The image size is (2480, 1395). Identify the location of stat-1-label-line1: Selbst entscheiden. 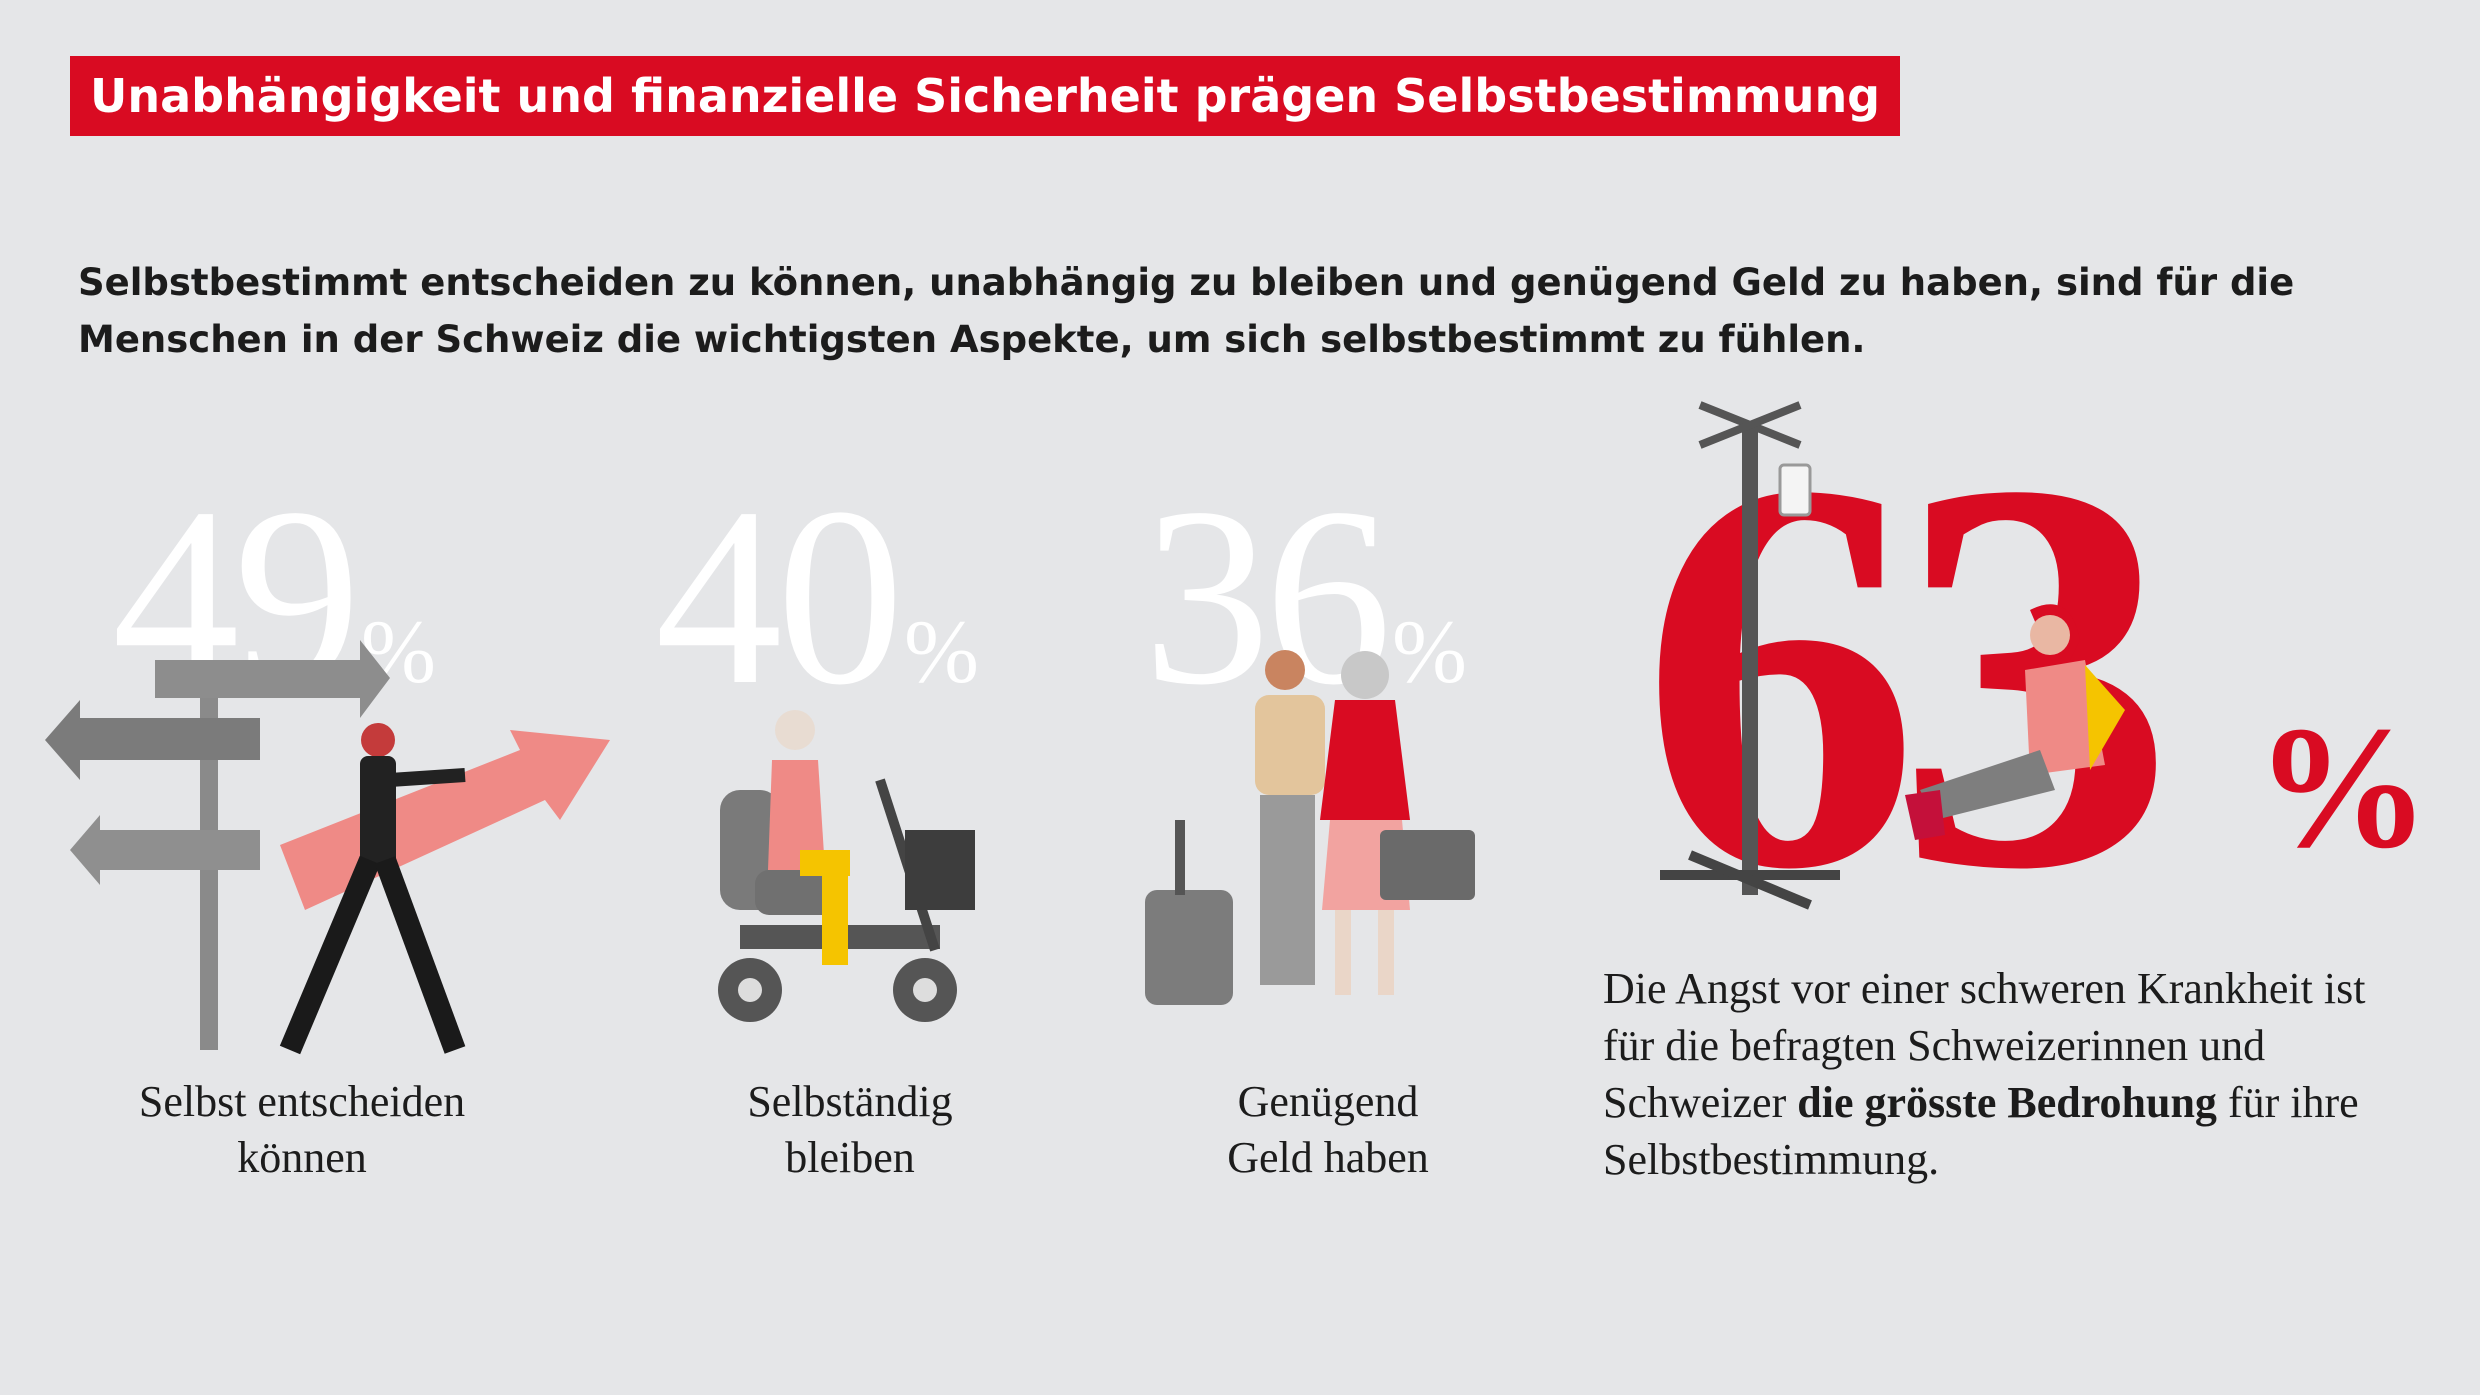
(302, 1101).